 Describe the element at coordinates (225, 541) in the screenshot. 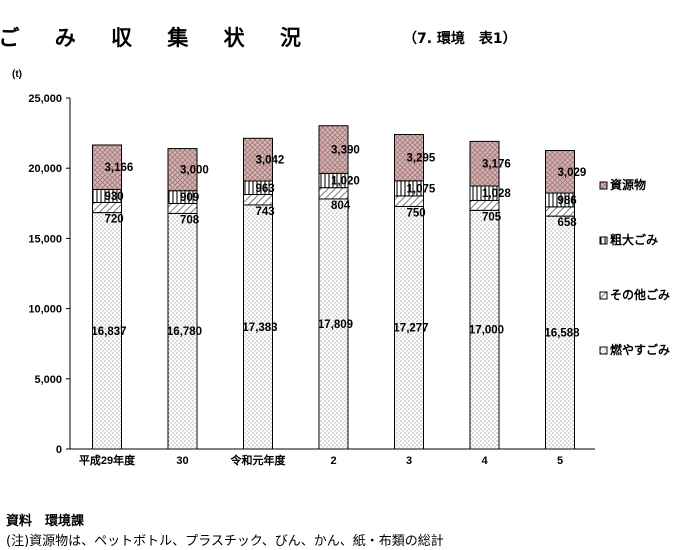

I see `footnote: (注)資源物は、ペットボトル、プラスチック、びん、かん、紙・布類の総計` at that location.